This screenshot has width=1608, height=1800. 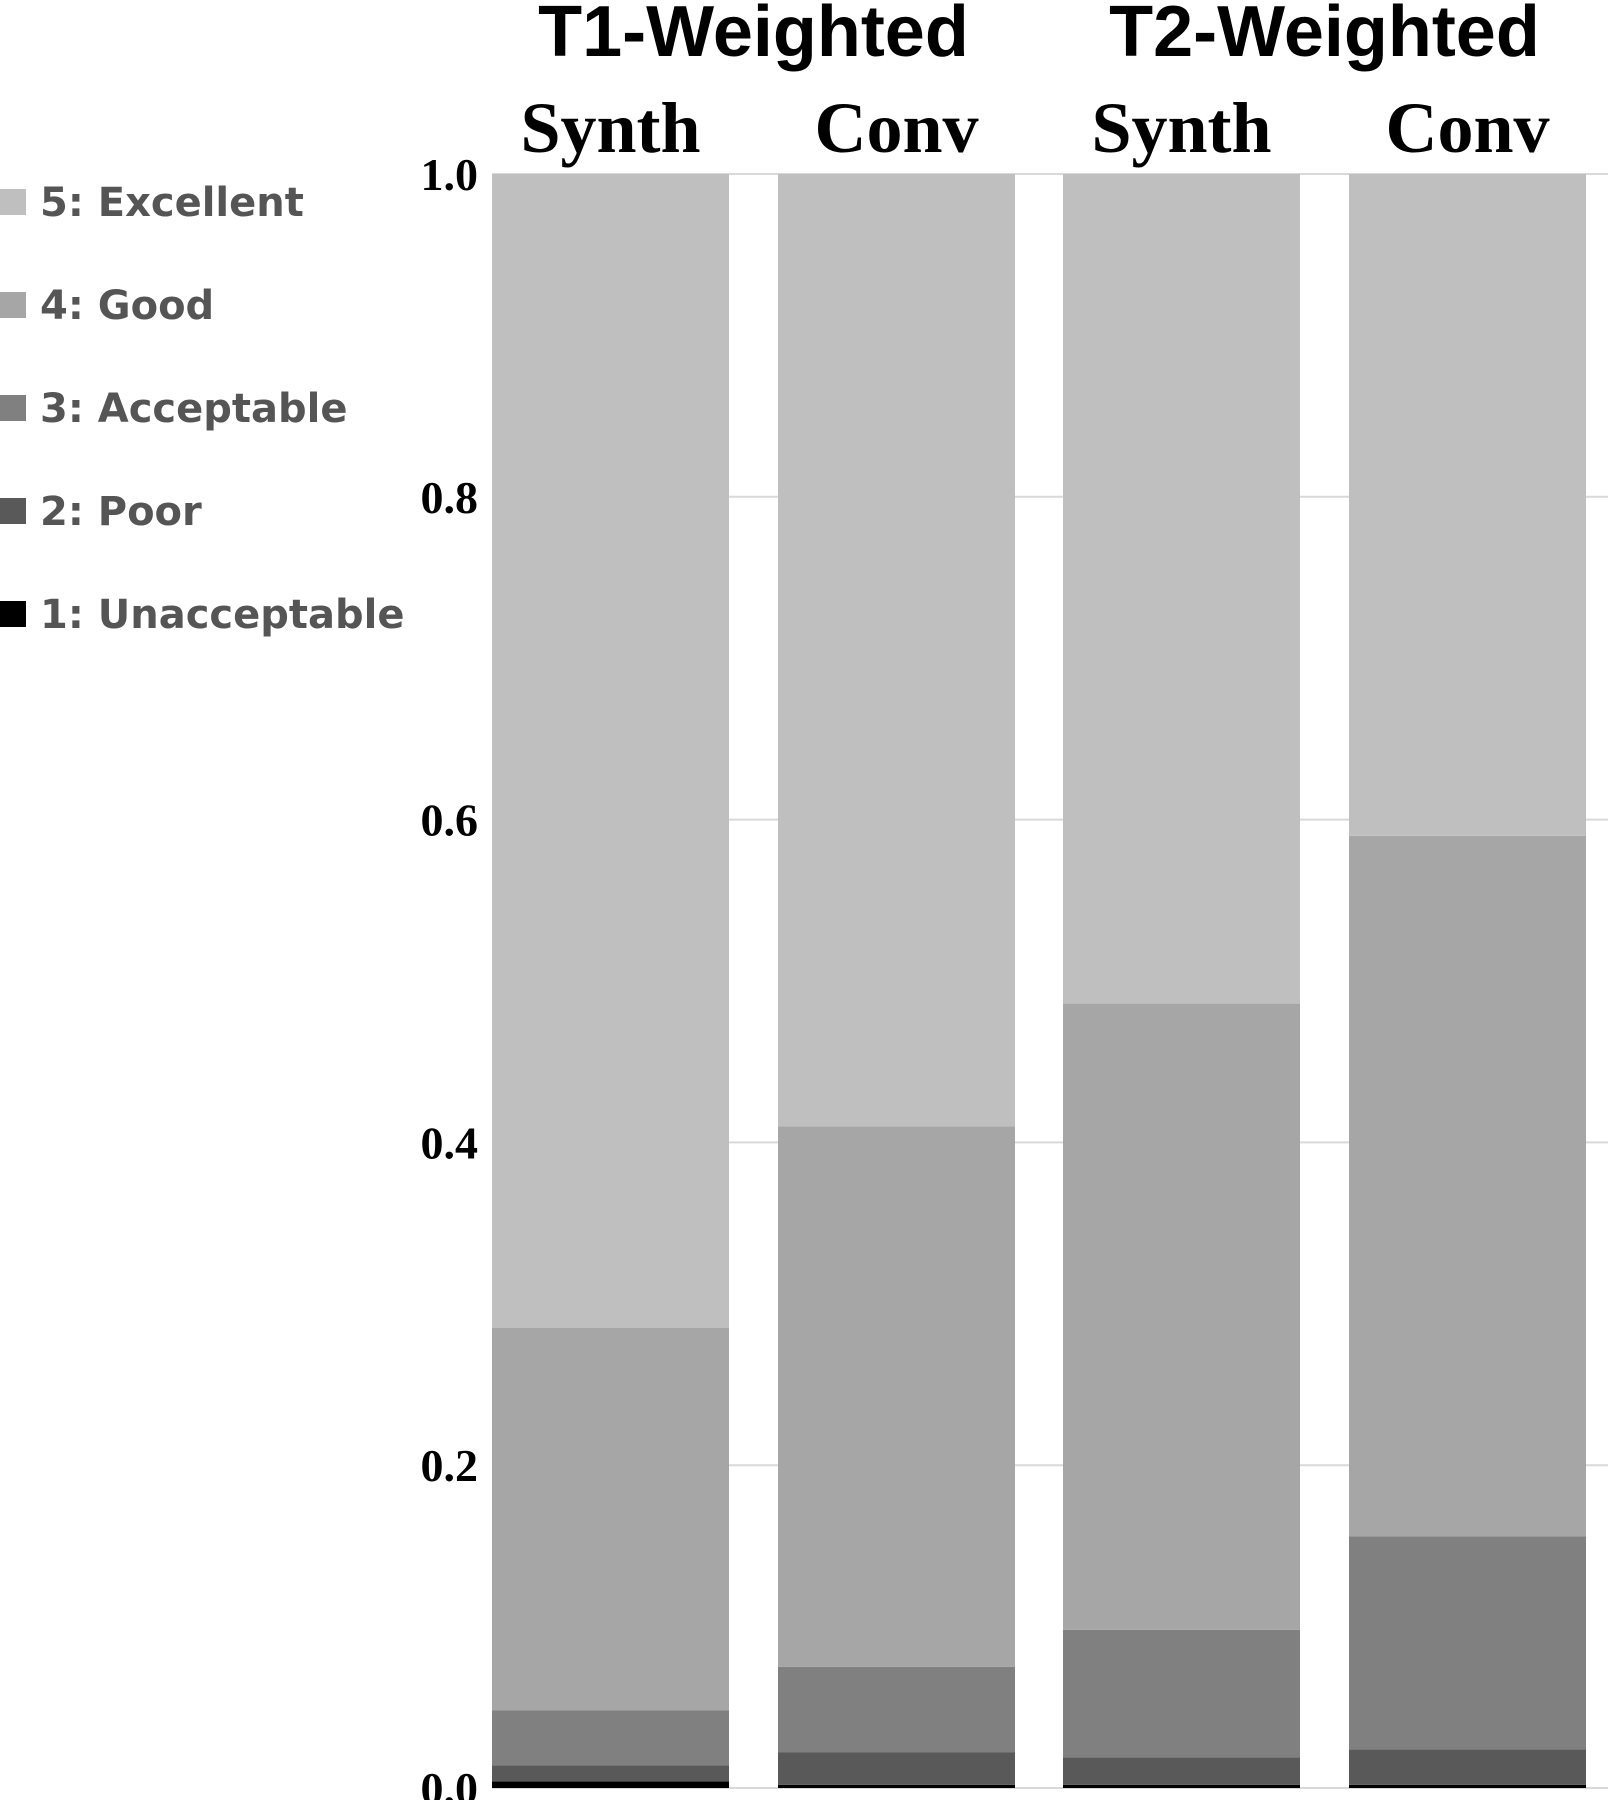 I want to click on y-tick-label: 0.2, so click(x=450, y=1465).